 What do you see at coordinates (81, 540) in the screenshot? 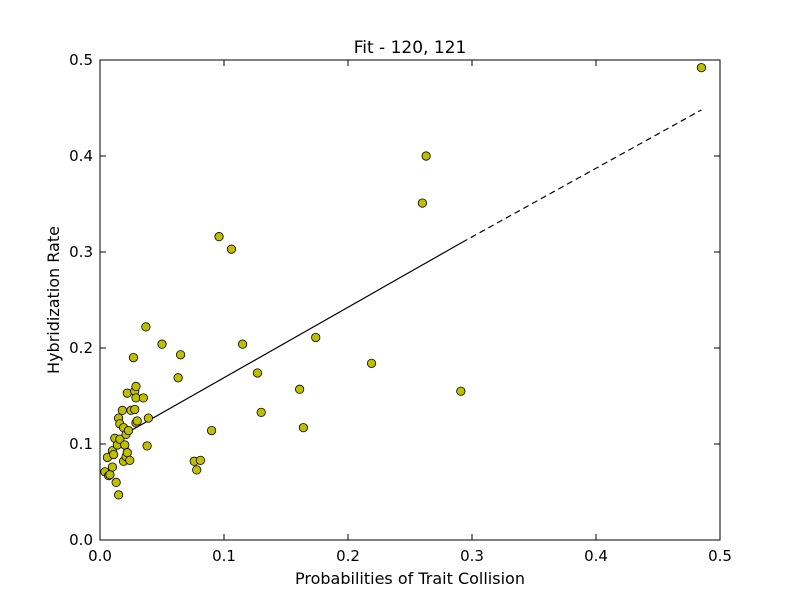
I see `y-tick-label: 0.0` at bounding box center [81, 540].